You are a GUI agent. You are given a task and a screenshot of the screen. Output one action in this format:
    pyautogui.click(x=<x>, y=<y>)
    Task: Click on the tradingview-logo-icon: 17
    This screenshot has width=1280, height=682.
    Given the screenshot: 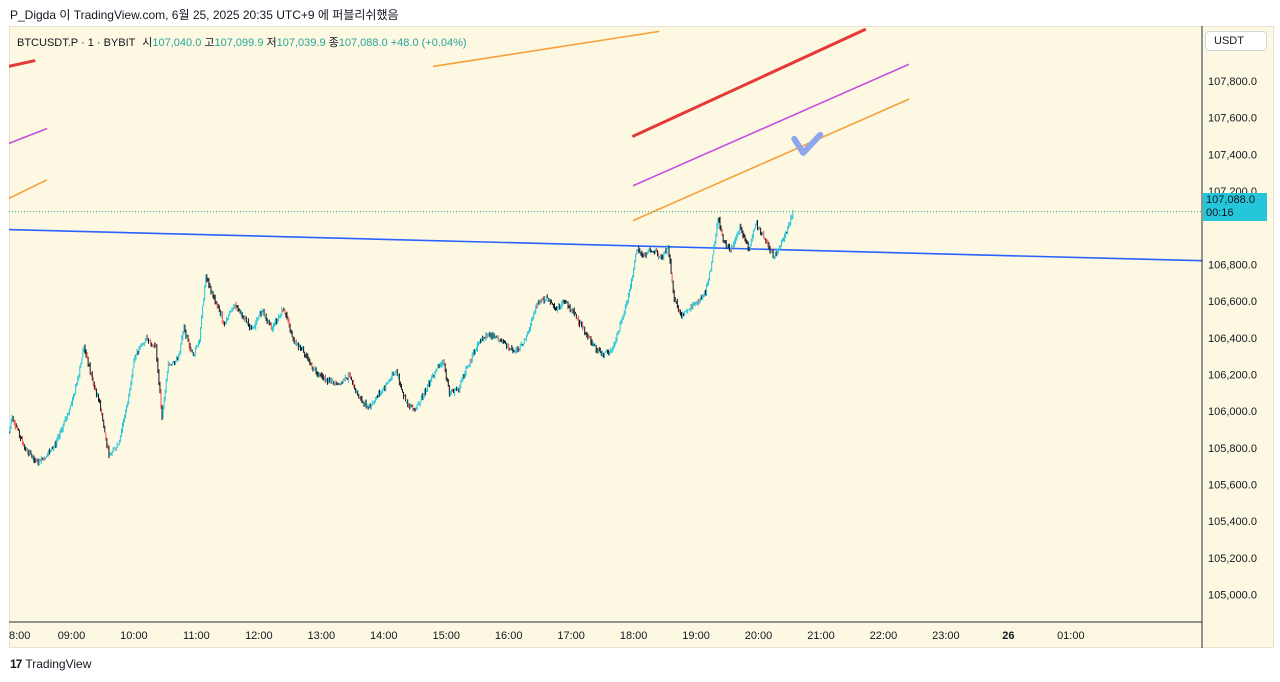 What is the action you would take?
    pyautogui.click(x=16, y=664)
    